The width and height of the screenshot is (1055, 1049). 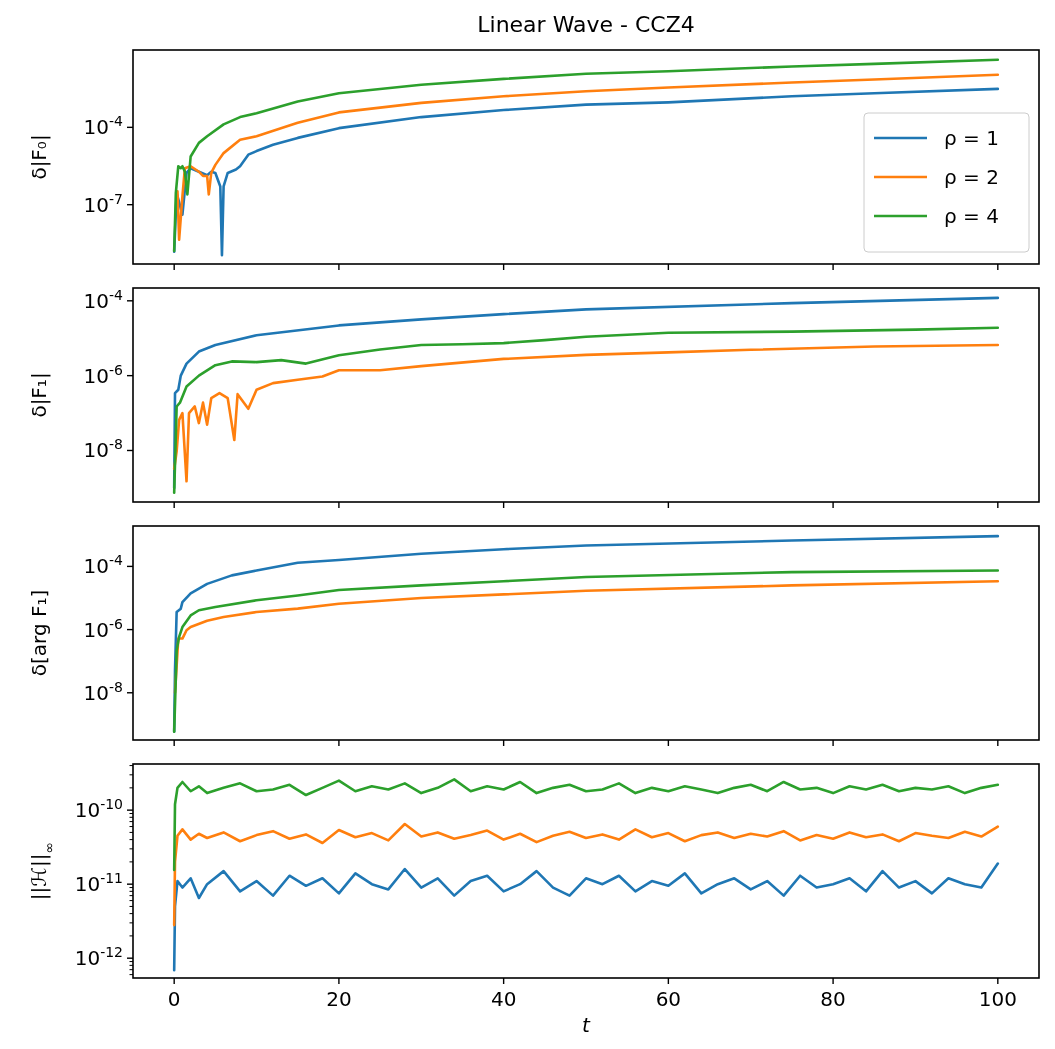 I want to click on legend-label: ρ = 4, so click(x=971, y=216).